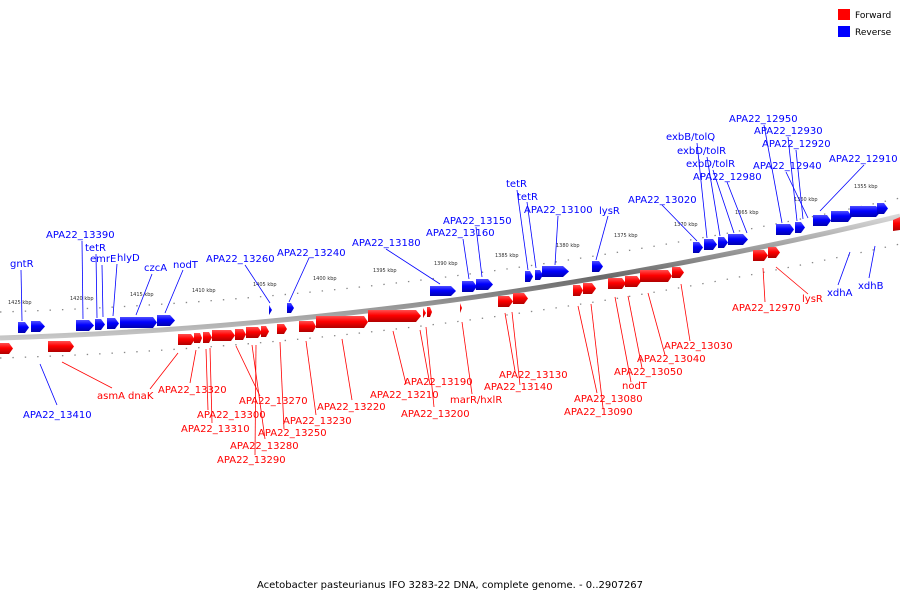 The height and width of the screenshot is (600, 900). I want to click on legend-reverse-swatch, so click(844, 31).